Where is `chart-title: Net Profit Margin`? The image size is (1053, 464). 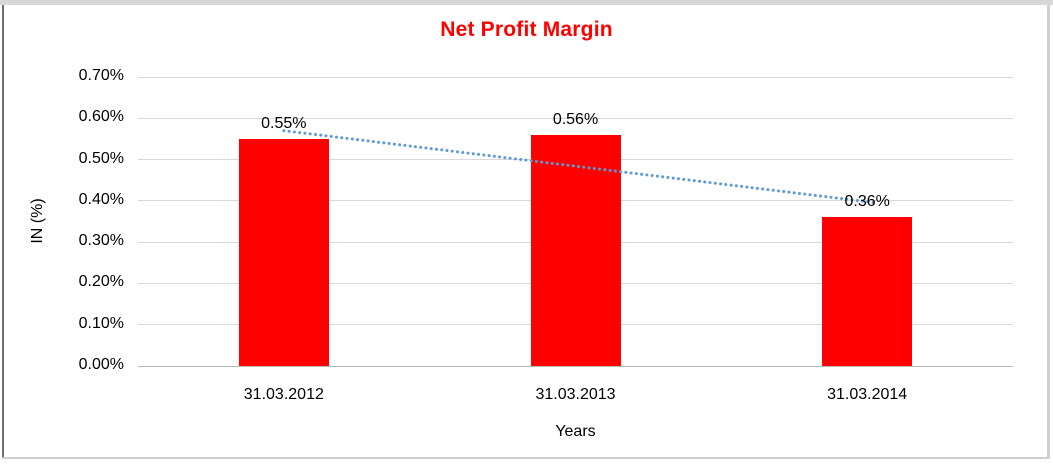 chart-title: Net Profit Margin is located at coordinates (526, 29).